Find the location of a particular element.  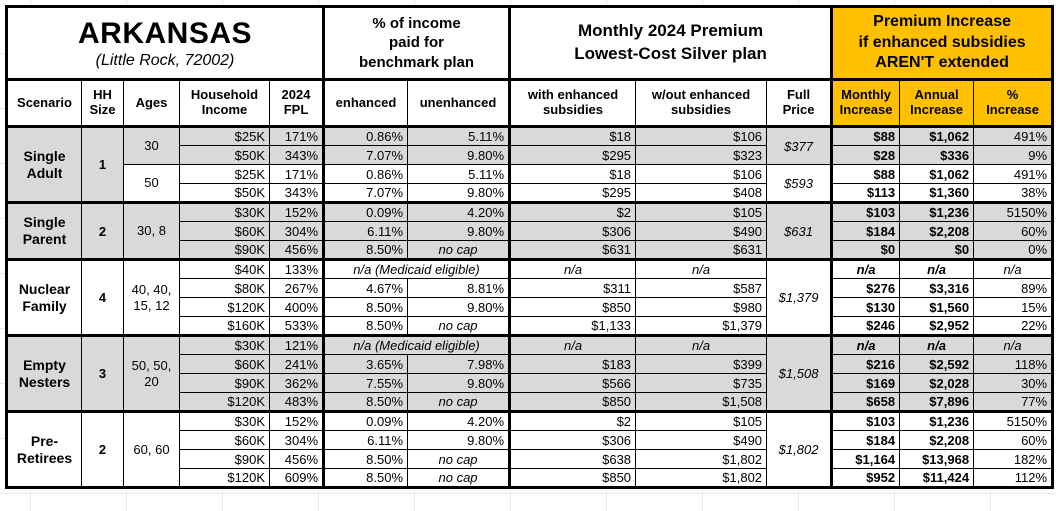

with-subsidies-cell: $295 is located at coordinates (572, 193).